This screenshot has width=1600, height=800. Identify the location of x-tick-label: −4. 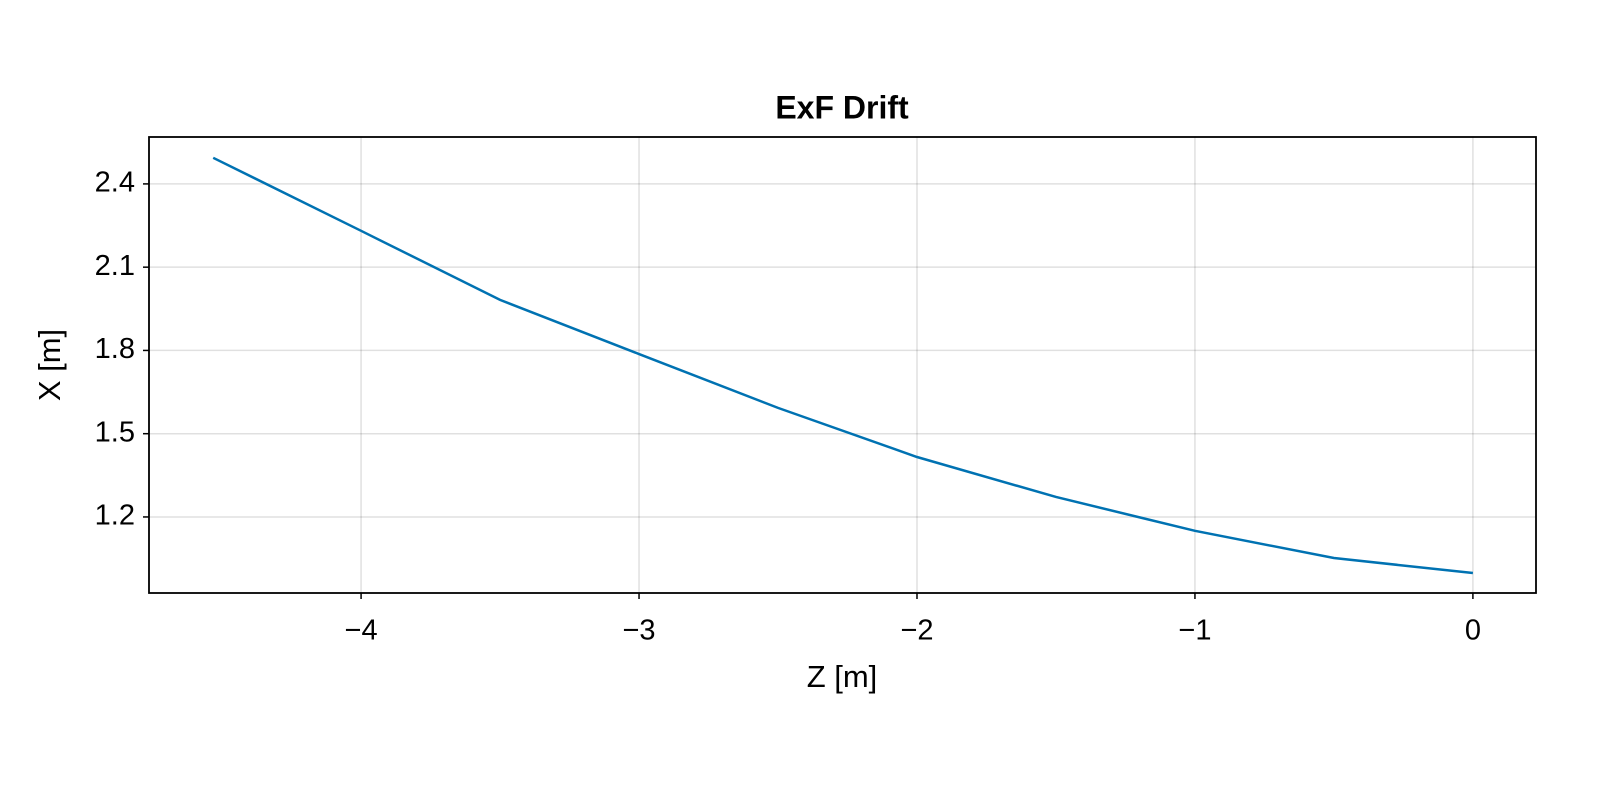
(361, 631).